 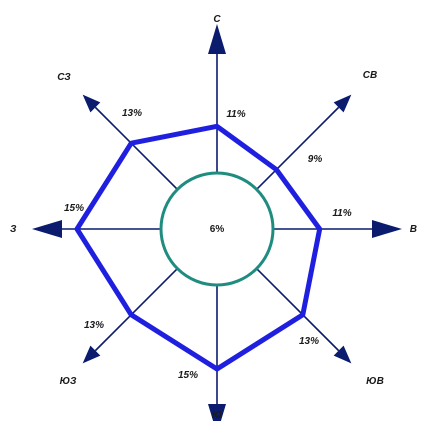 What do you see at coordinates (13, 229) in the screenshot?
I see `direction-label-w: З` at bounding box center [13, 229].